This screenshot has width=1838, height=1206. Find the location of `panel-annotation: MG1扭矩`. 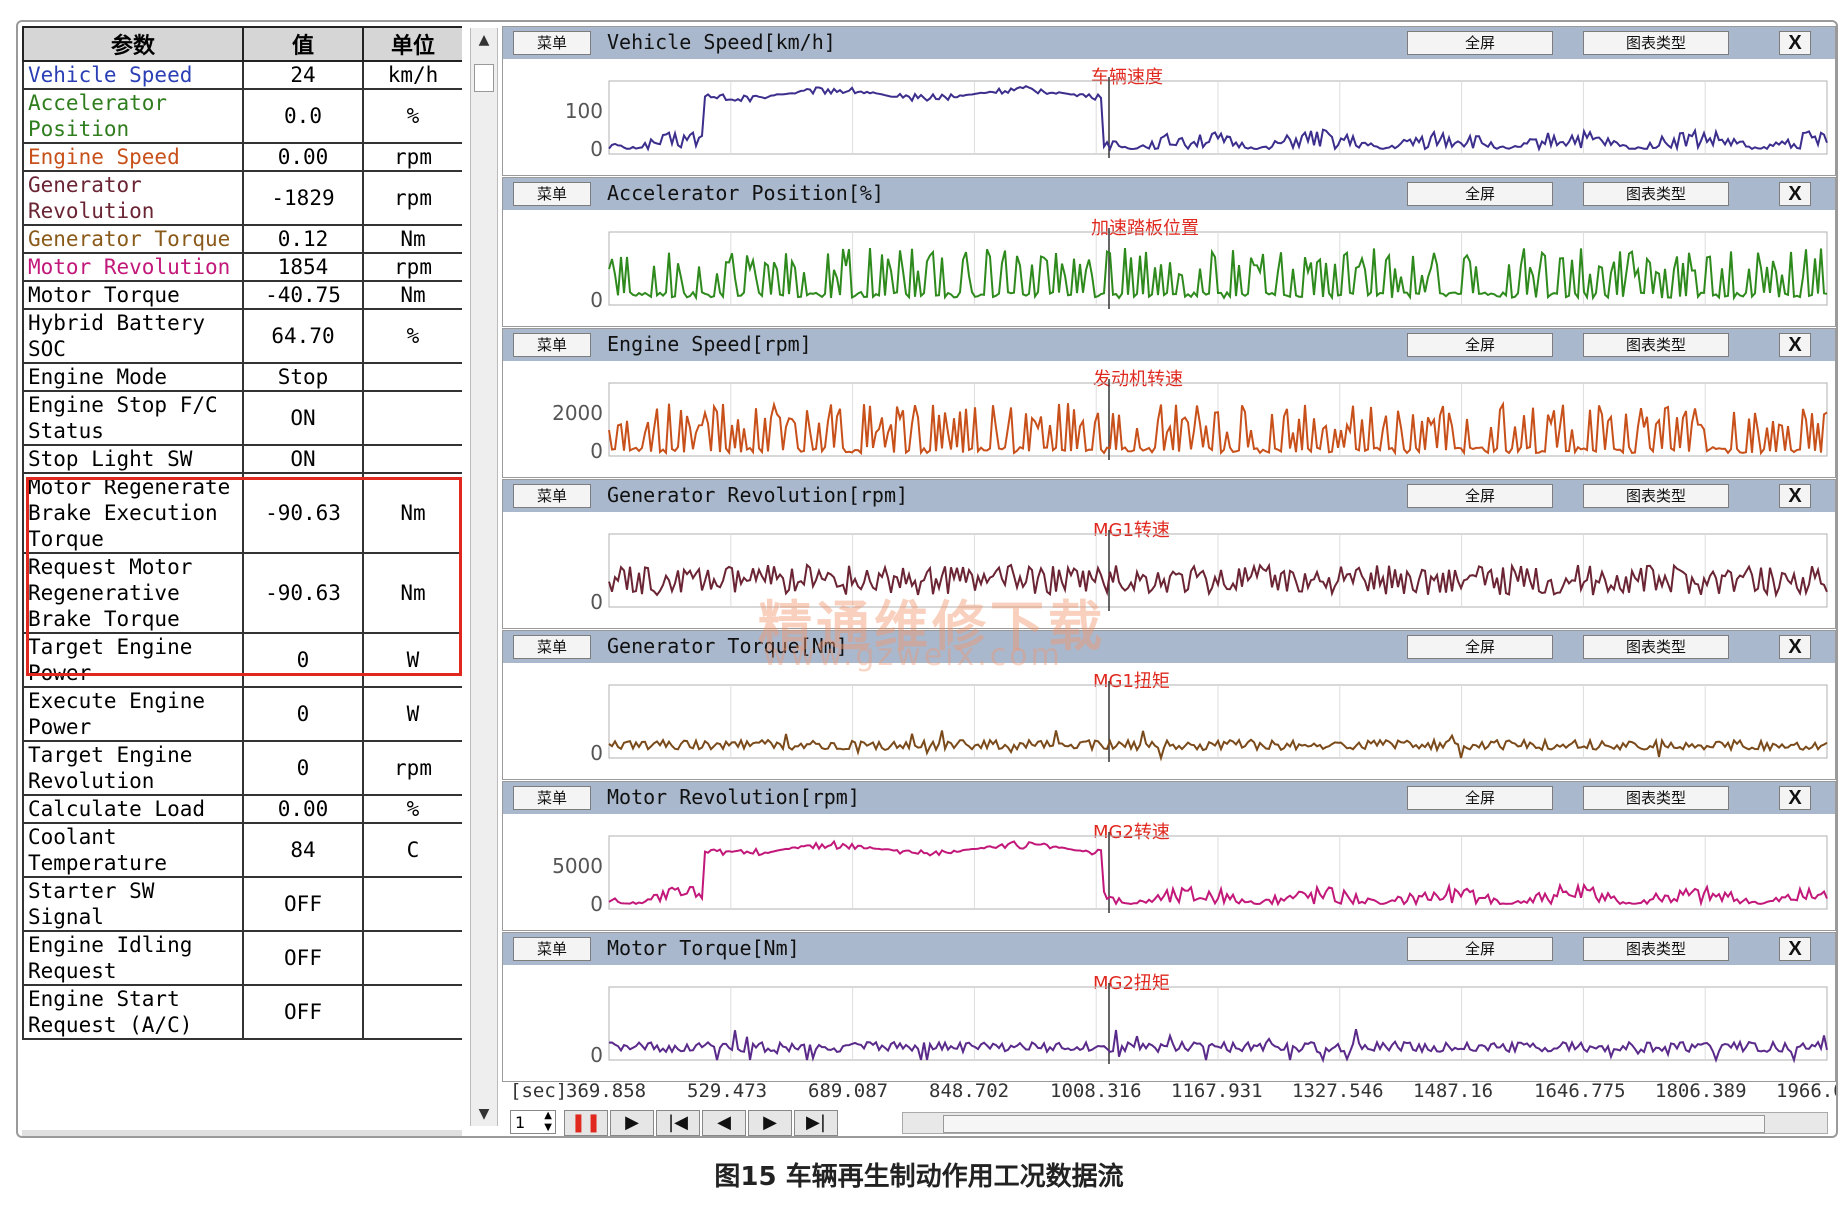

panel-annotation: MG1扭矩 is located at coordinates (1131, 681).